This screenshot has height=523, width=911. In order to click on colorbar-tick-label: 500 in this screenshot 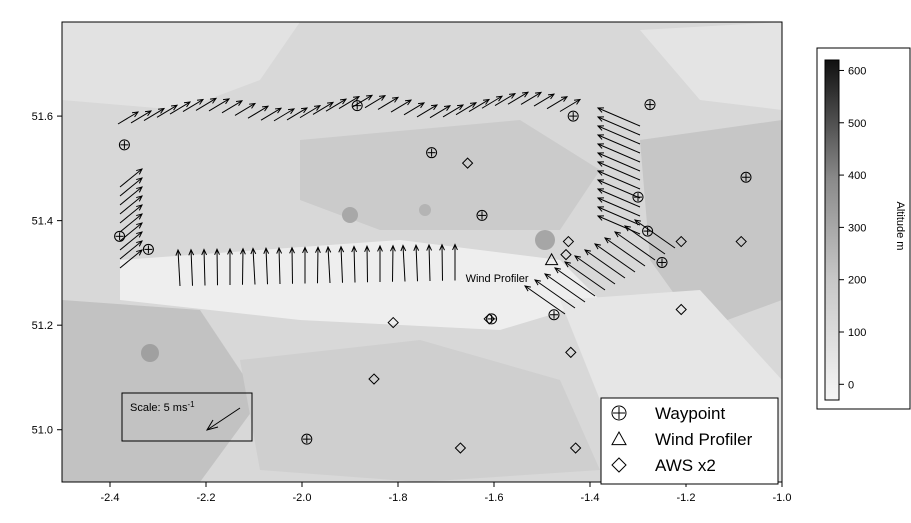, I will do `click(857, 124)`.